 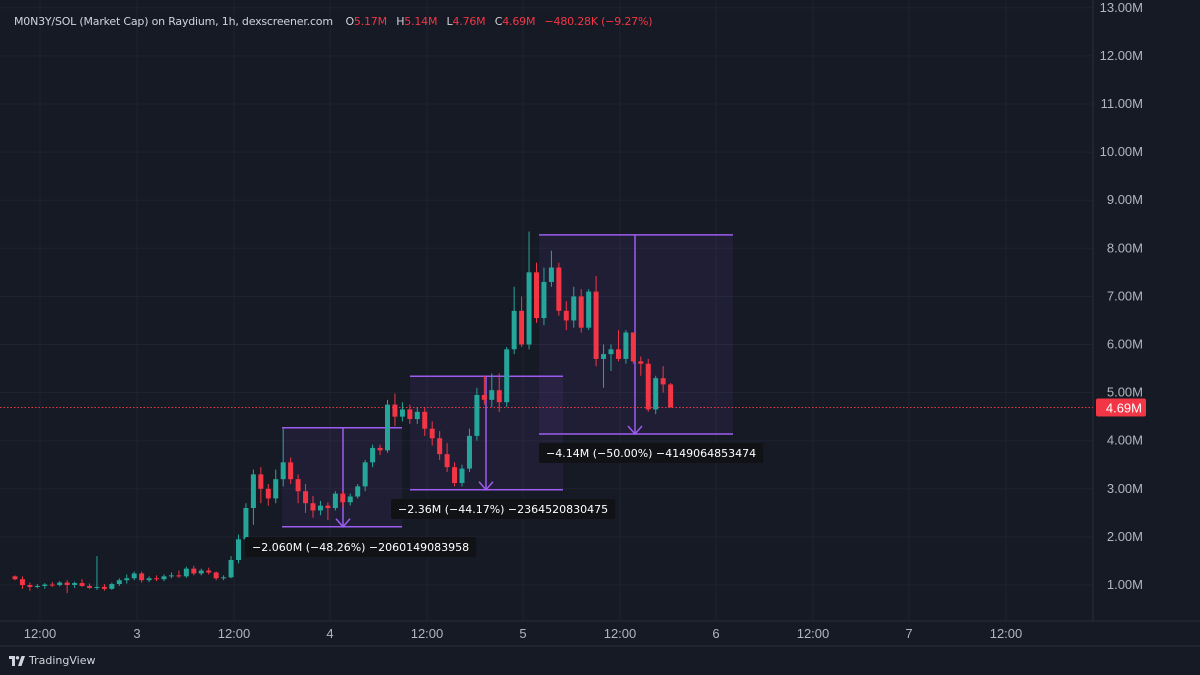 I want to click on tradingview-name: TradingView, so click(x=62, y=660).